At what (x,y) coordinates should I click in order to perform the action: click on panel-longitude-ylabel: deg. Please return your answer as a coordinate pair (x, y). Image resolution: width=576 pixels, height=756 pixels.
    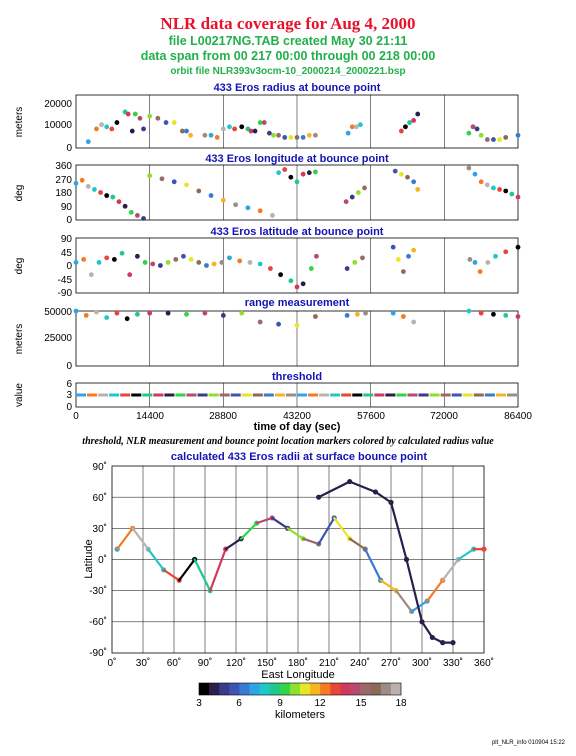
    Looking at the image, I should click on (19, 193).